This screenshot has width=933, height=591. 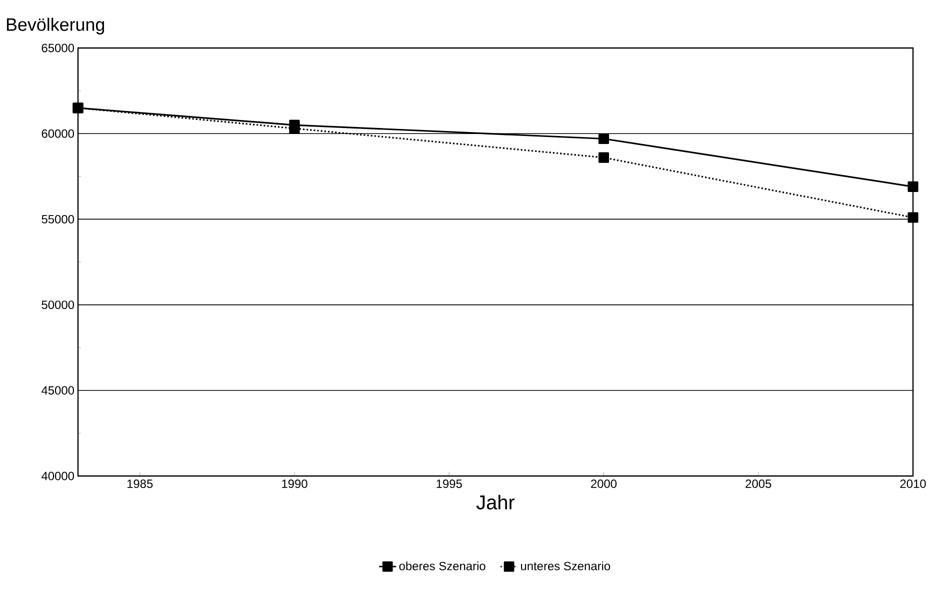 I want to click on legend-label: unteres Szenario, so click(x=565, y=566).